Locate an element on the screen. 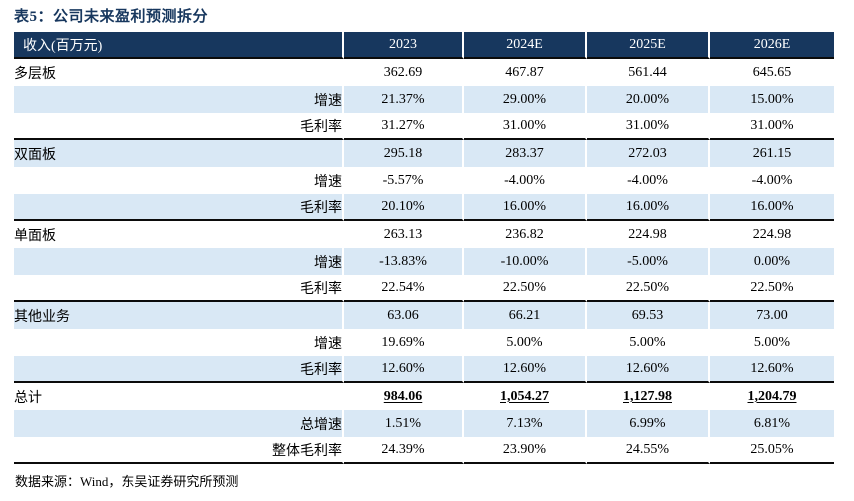 This screenshot has width=854, height=501. value-cell: 645.65 is located at coordinates (772, 72).